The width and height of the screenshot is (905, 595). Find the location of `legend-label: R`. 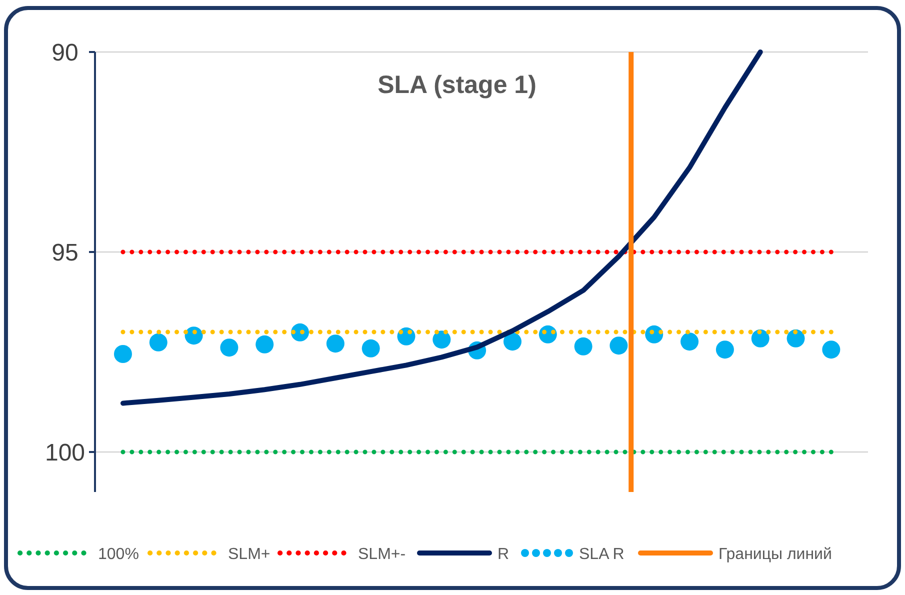

legend-label: R is located at coordinates (504, 554).